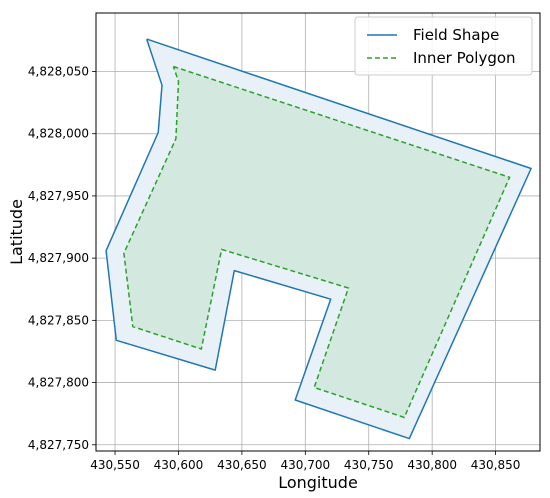 The image size is (550, 498). I want to click on x-tick-label: 430,800, so click(432, 465).